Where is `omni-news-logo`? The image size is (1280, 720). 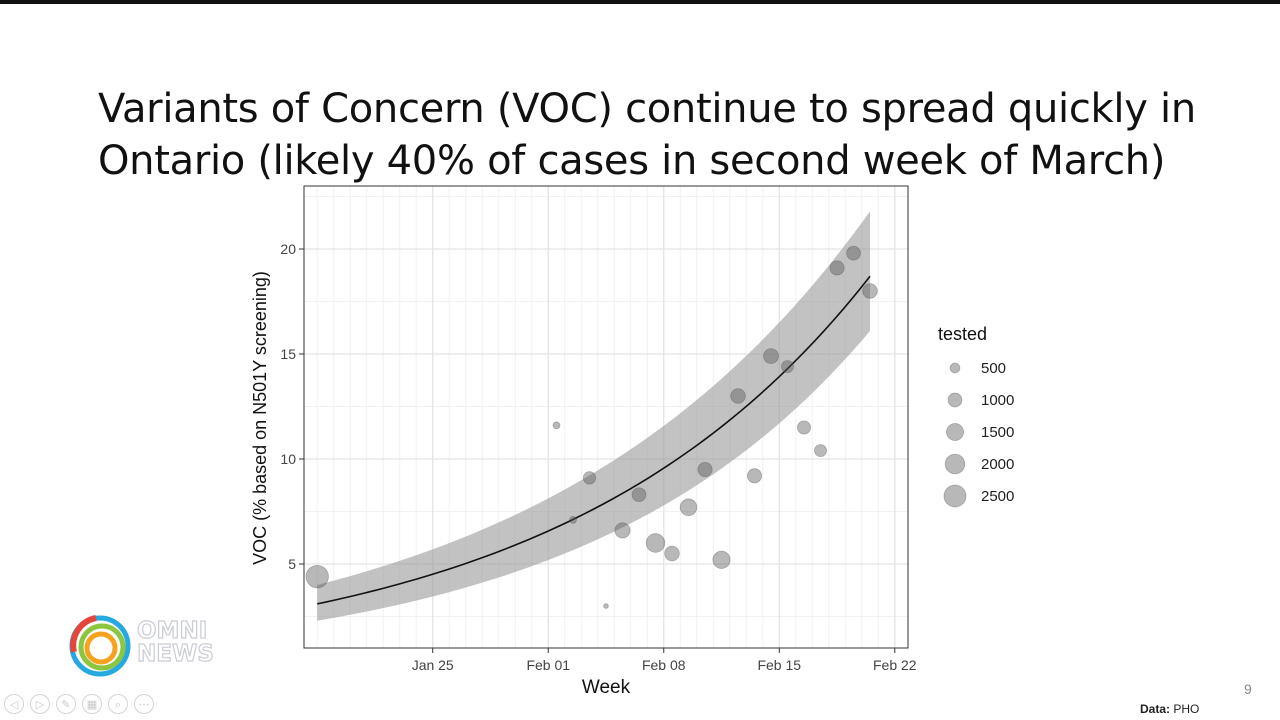
omni-news-logo is located at coordinates (100, 646).